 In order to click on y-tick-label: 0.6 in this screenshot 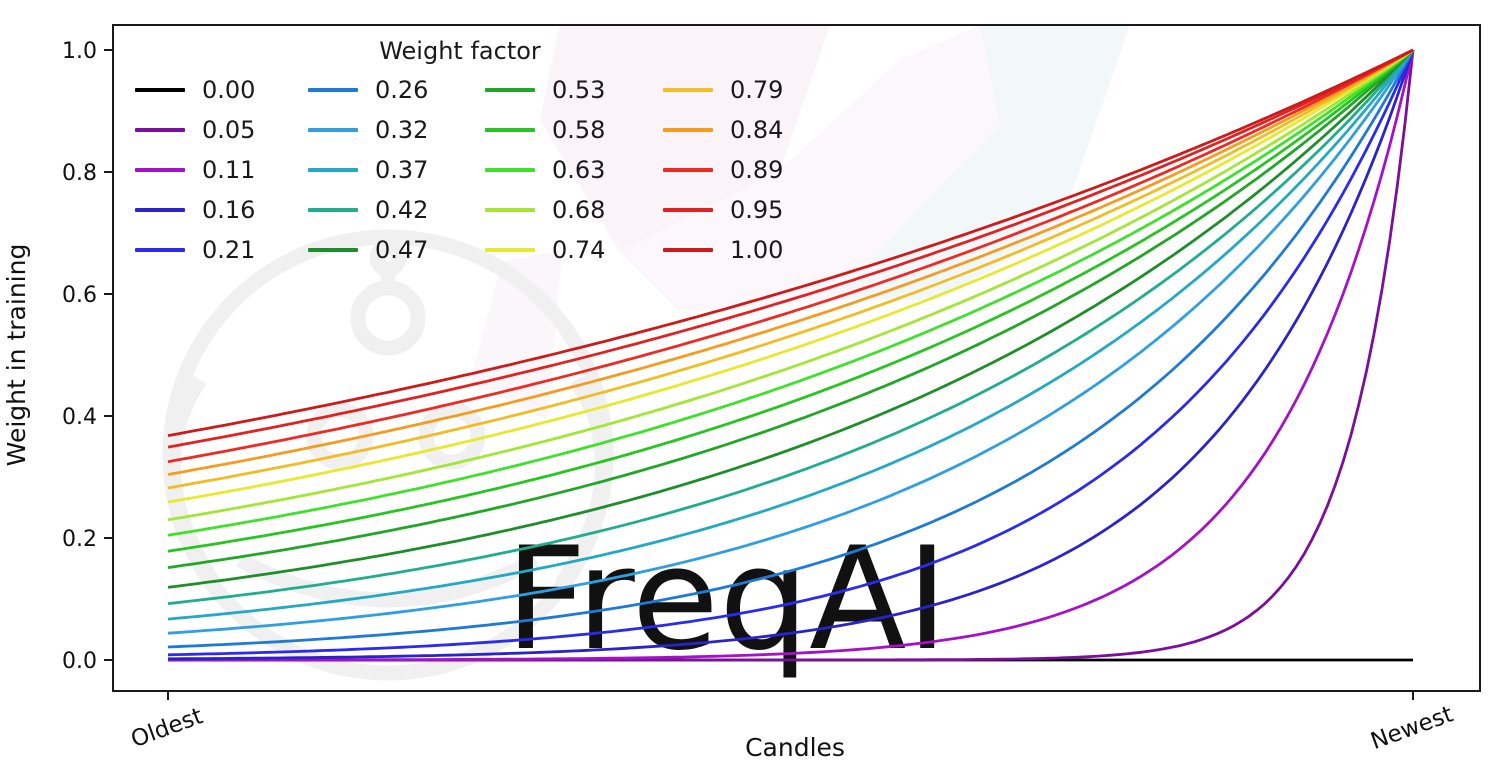, I will do `click(79, 295)`.